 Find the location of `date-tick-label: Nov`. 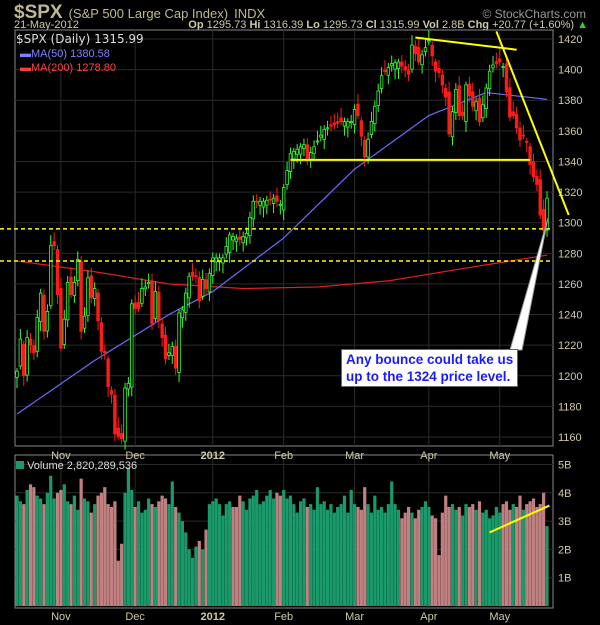

date-tick-label: Nov is located at coordinates (61, 456).